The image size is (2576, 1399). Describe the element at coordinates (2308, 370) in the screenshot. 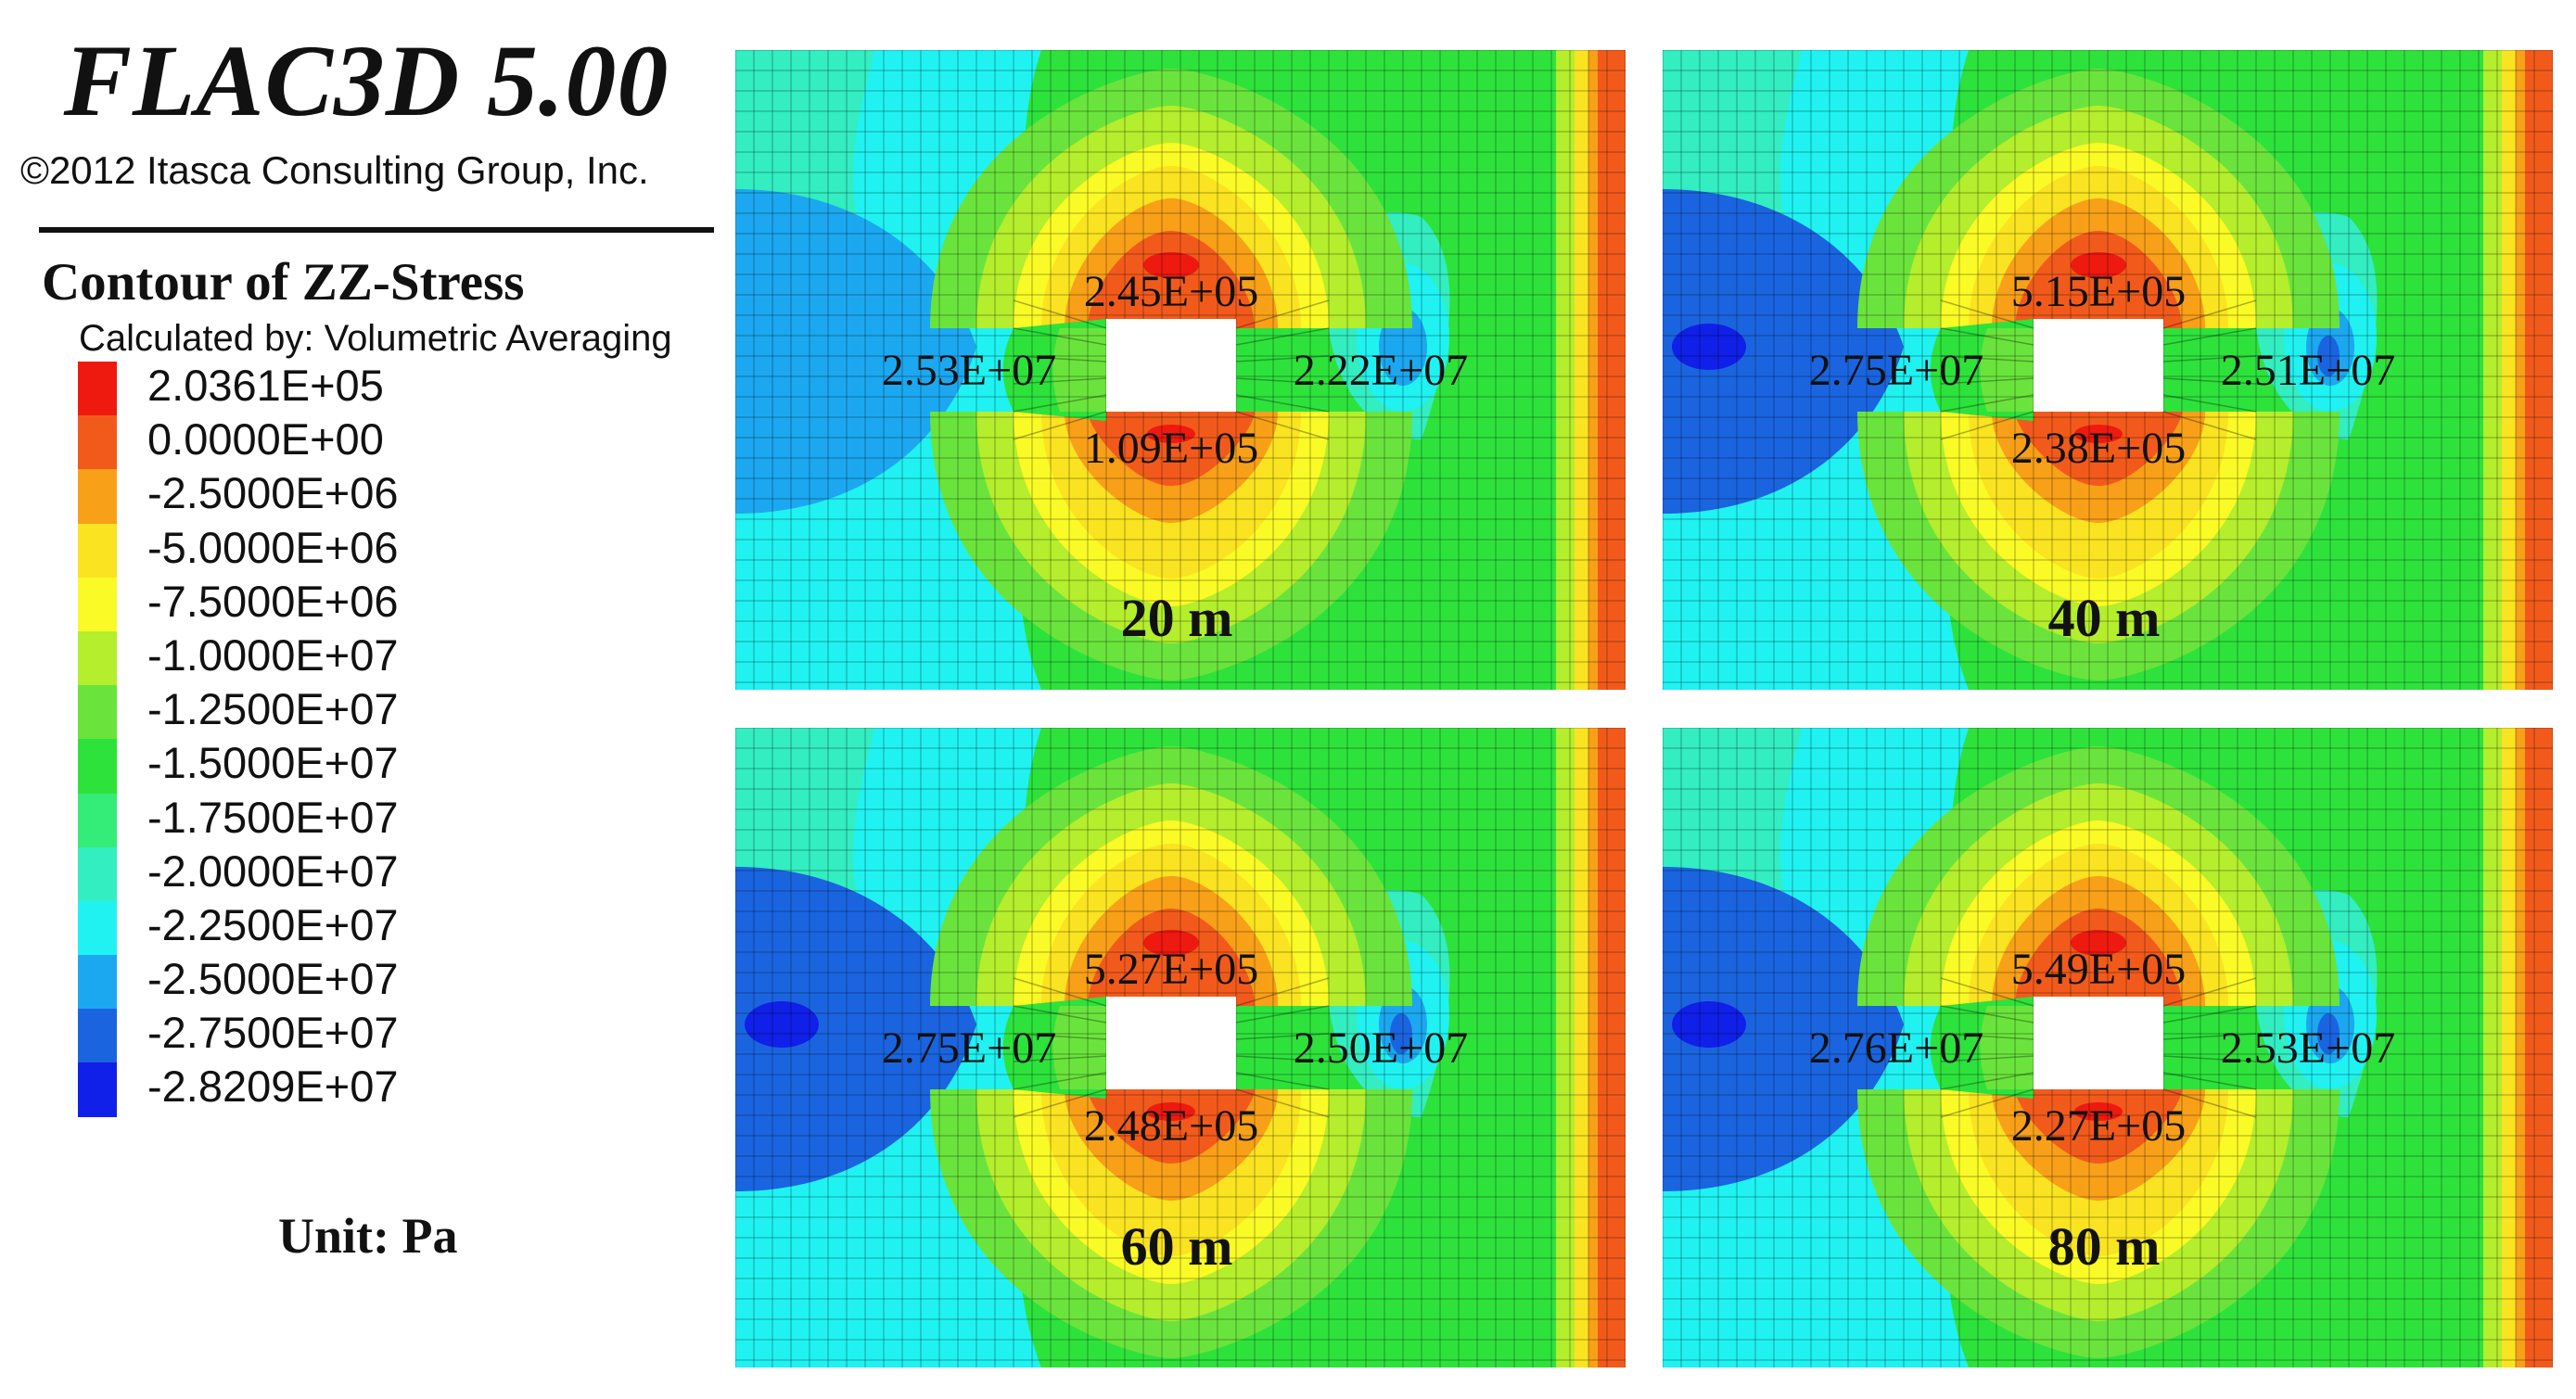

I see `right-rib-stress-label: 2.51E+07` at that location.